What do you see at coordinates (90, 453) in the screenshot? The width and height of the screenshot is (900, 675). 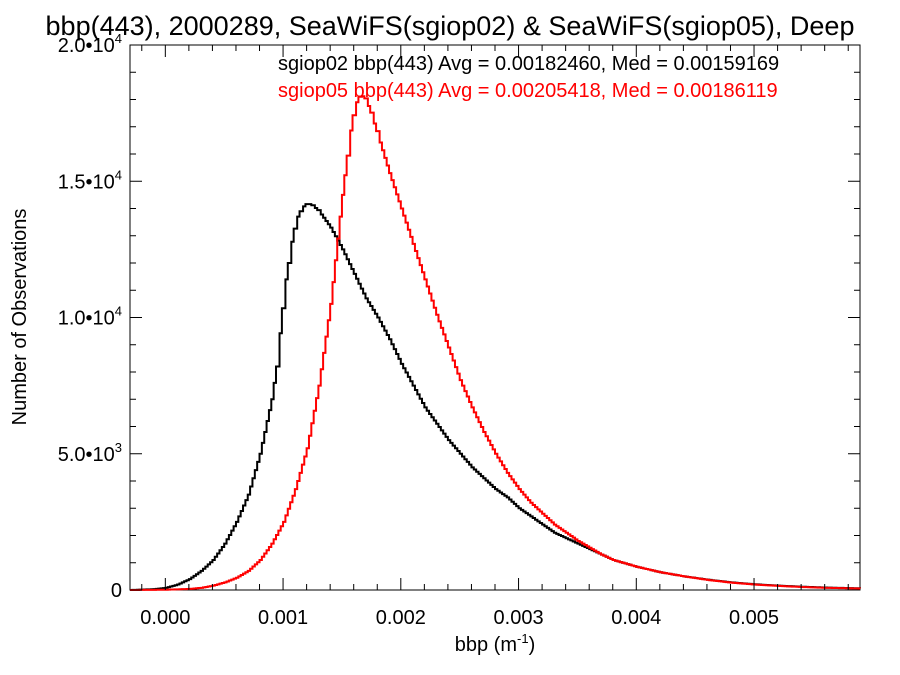 I see `y-tick-label-1: 5.0•103` at bounding box center [90, 453].